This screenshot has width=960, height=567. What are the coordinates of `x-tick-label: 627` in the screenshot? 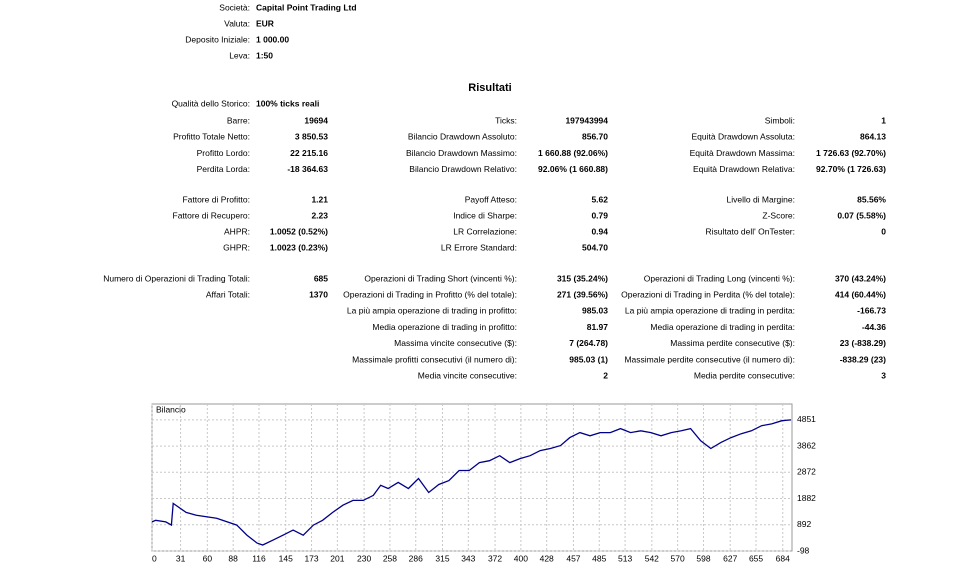 It's located at (730, 558).